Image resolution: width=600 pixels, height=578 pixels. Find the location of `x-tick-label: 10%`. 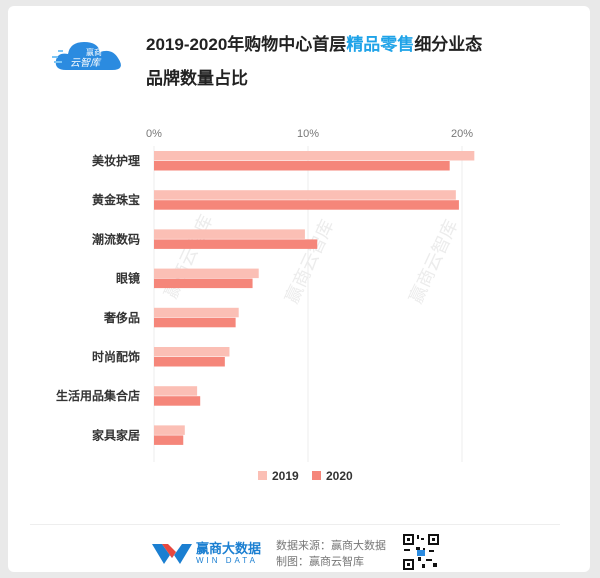

x-tick-label: 10% is located at coordinates (308, 134).